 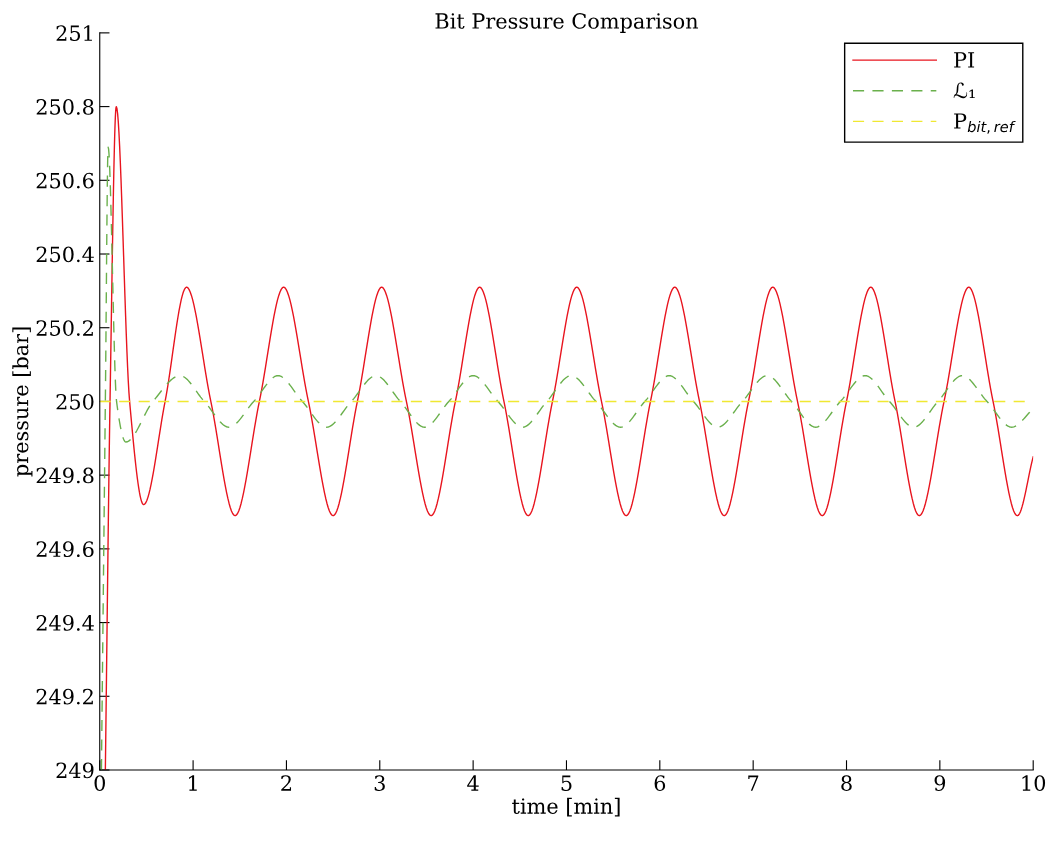 I want to click on y-tick-label: 250, so click(x=75, y=401).